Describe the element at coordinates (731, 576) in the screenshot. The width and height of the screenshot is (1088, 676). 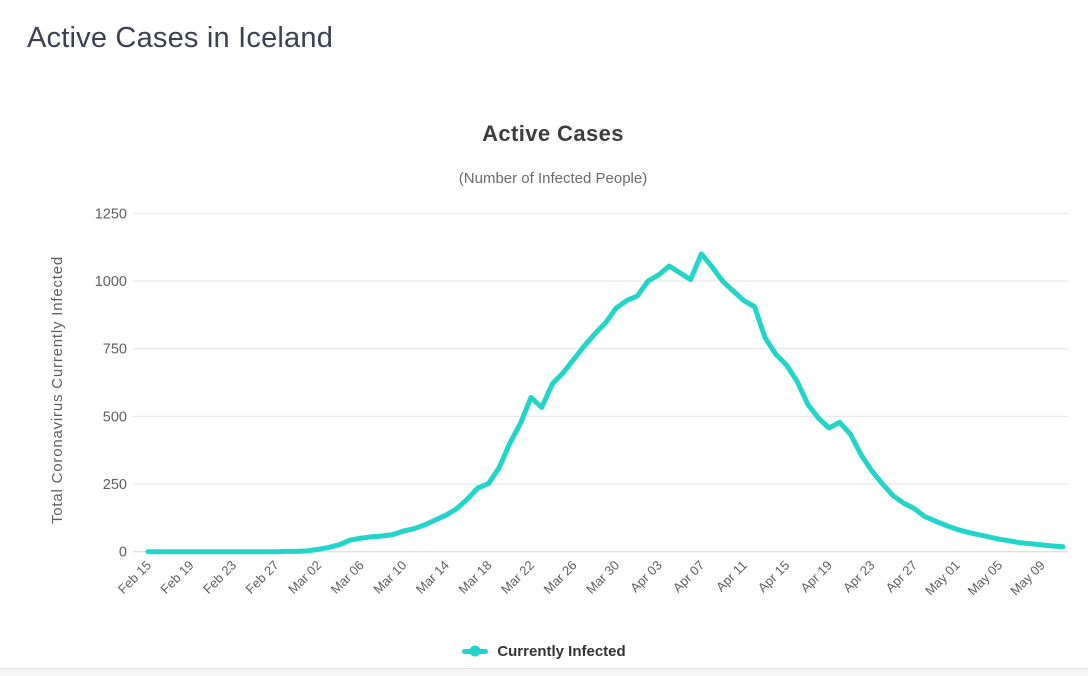
I see `x-tick-label: Apr 11` at that location.